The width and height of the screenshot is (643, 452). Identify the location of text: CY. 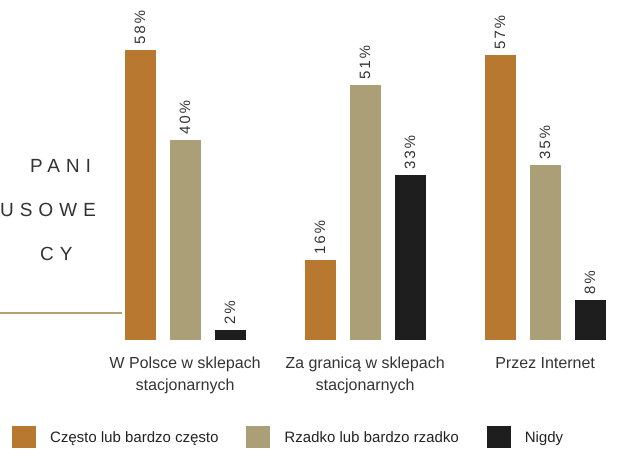
(59, 255).